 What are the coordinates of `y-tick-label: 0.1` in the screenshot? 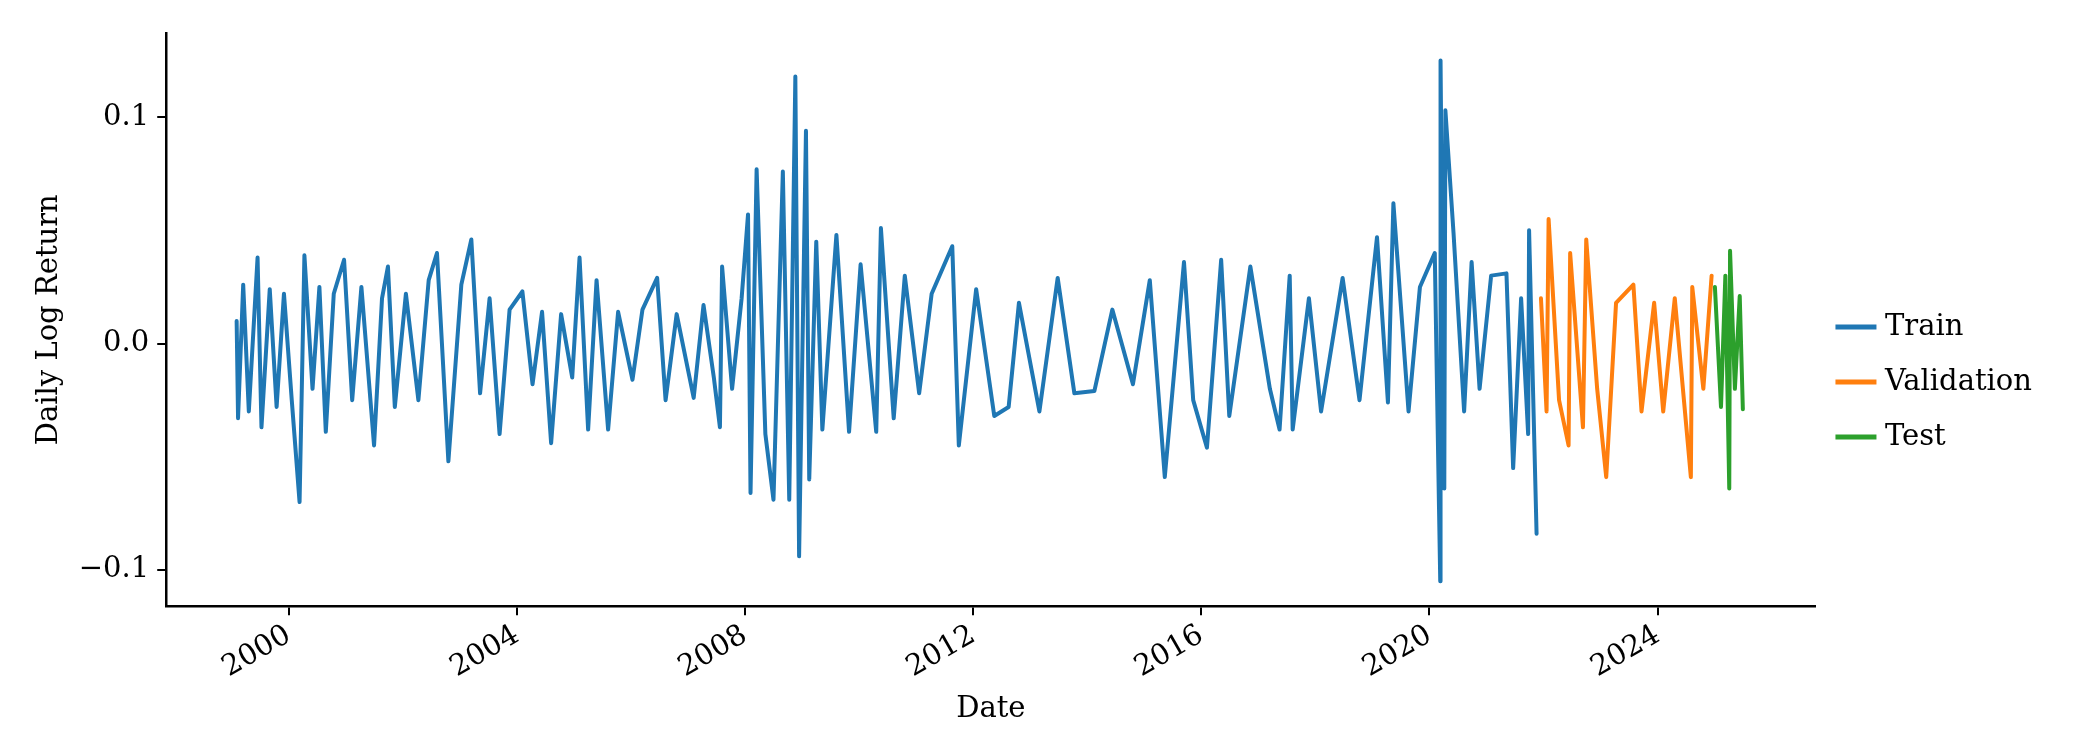 It's located at (126, 114).